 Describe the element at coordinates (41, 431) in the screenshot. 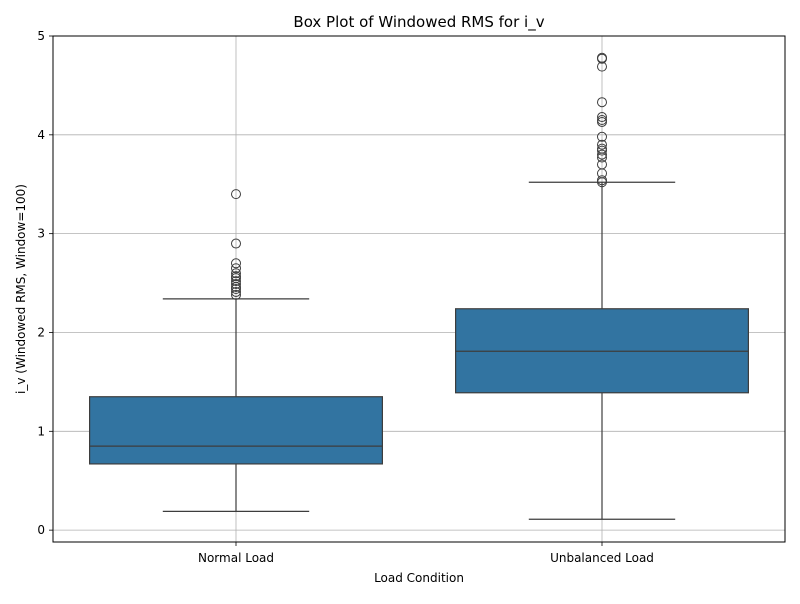

I see `y-tick-label: 1` at that location.